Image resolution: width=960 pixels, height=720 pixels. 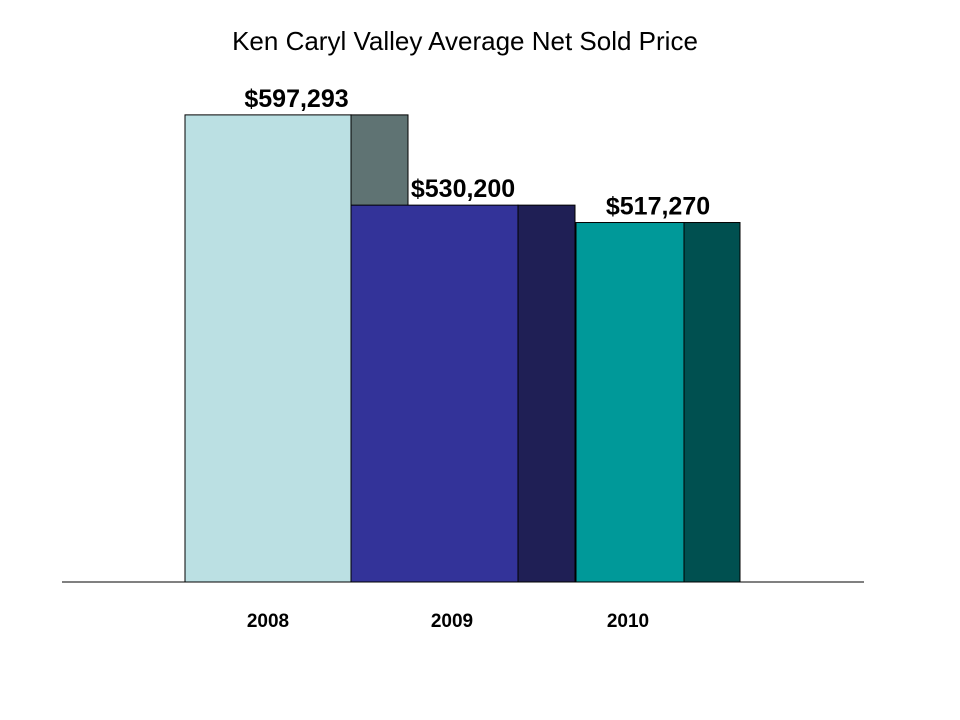 What do you see at coordinates (712, 402) in the screenshot?
I see `bar-side-2010` at bounding box center [712, 402].